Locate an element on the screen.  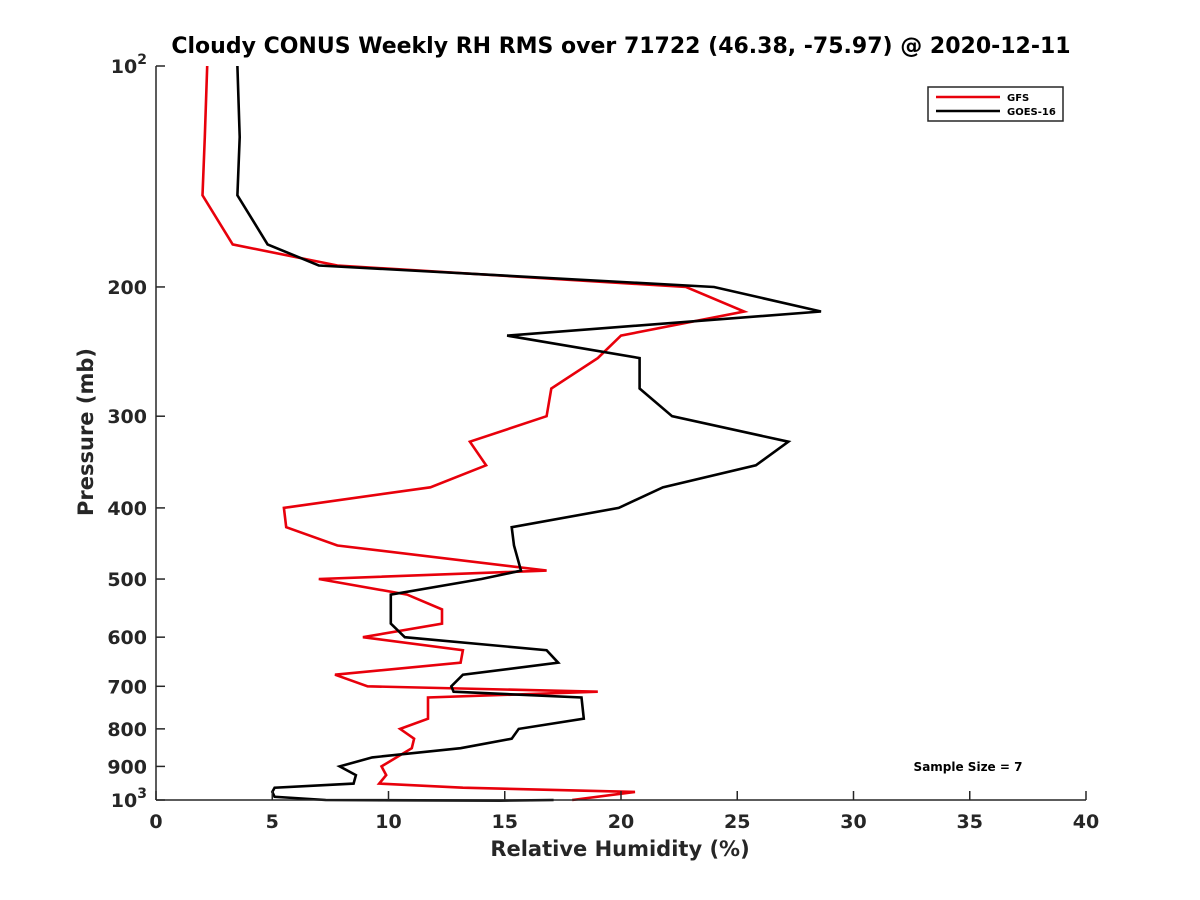
y-tick-label: 10² is located at coordinates (129, 65).